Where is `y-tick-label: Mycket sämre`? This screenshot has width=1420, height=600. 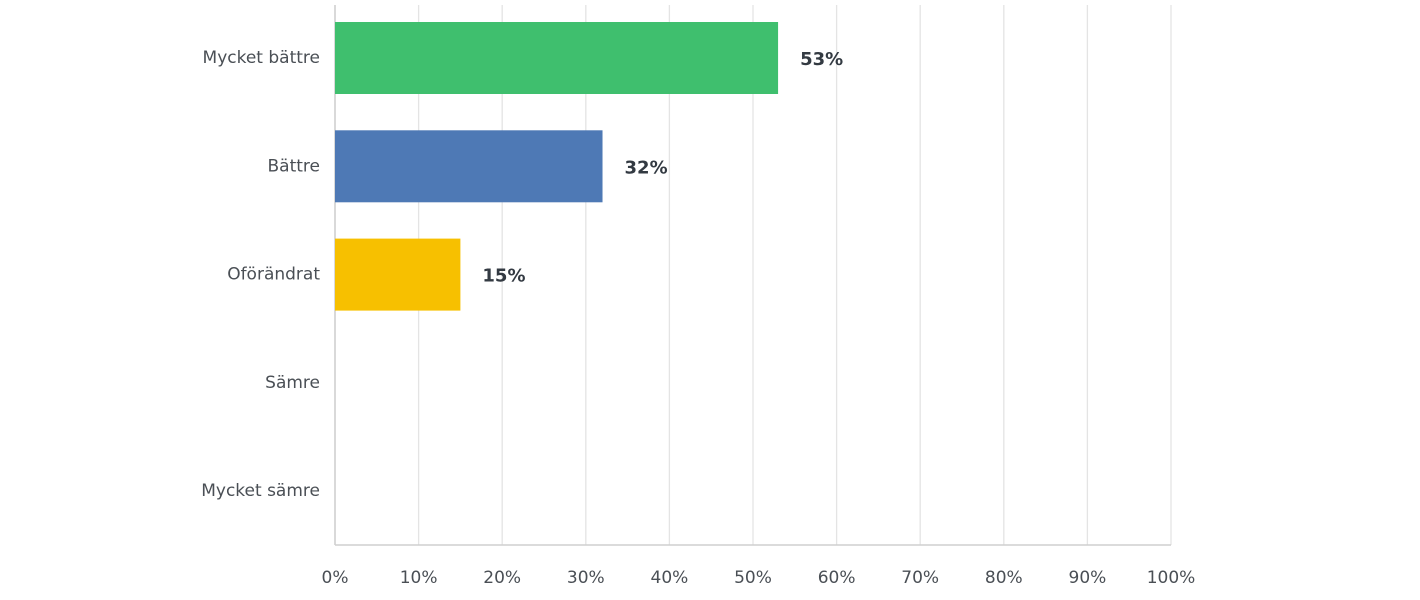 y-tick-label: Mycket sämre is located at coordinates (260, 491).